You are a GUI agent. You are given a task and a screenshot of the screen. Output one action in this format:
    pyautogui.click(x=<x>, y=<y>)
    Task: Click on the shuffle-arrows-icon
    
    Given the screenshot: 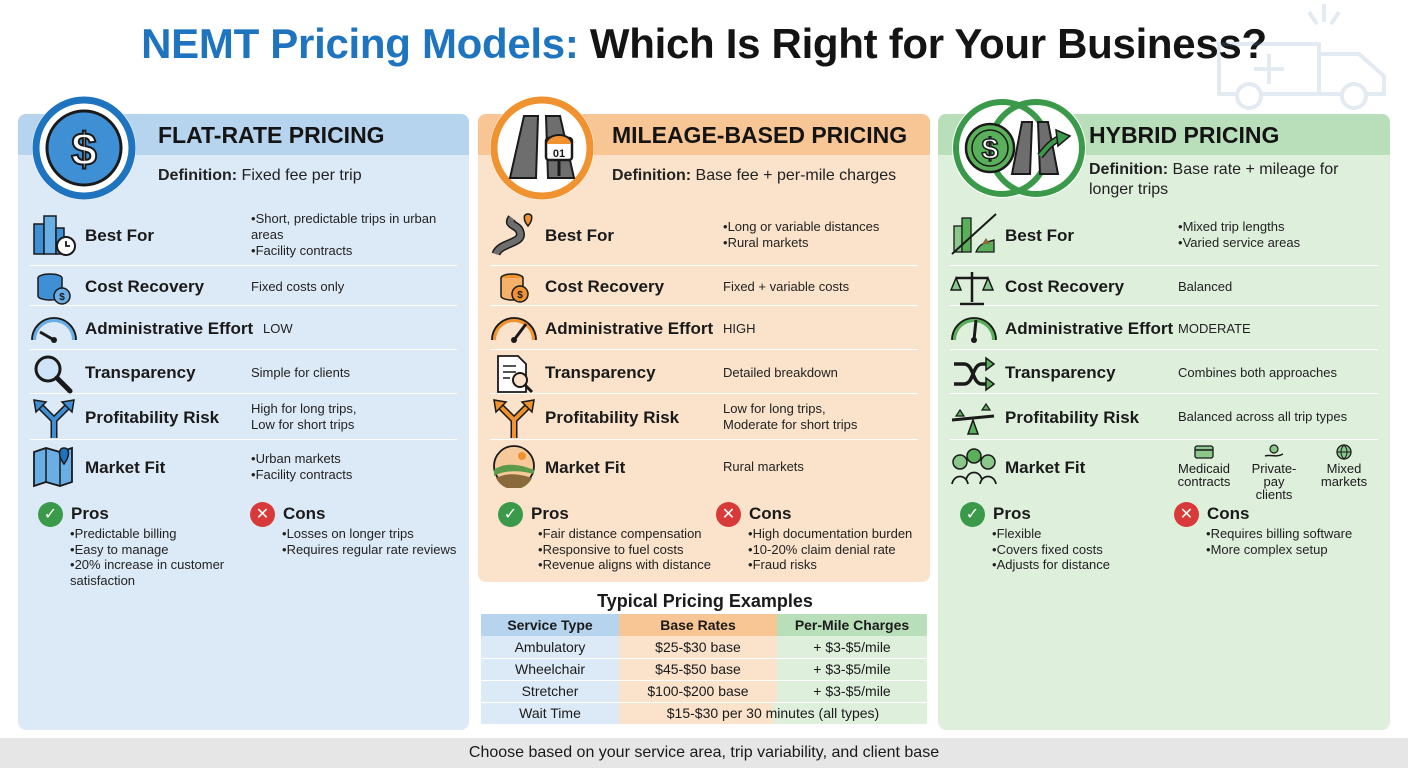 What is the action you would take?
    pyautogui.click(x=975, y=374)
    